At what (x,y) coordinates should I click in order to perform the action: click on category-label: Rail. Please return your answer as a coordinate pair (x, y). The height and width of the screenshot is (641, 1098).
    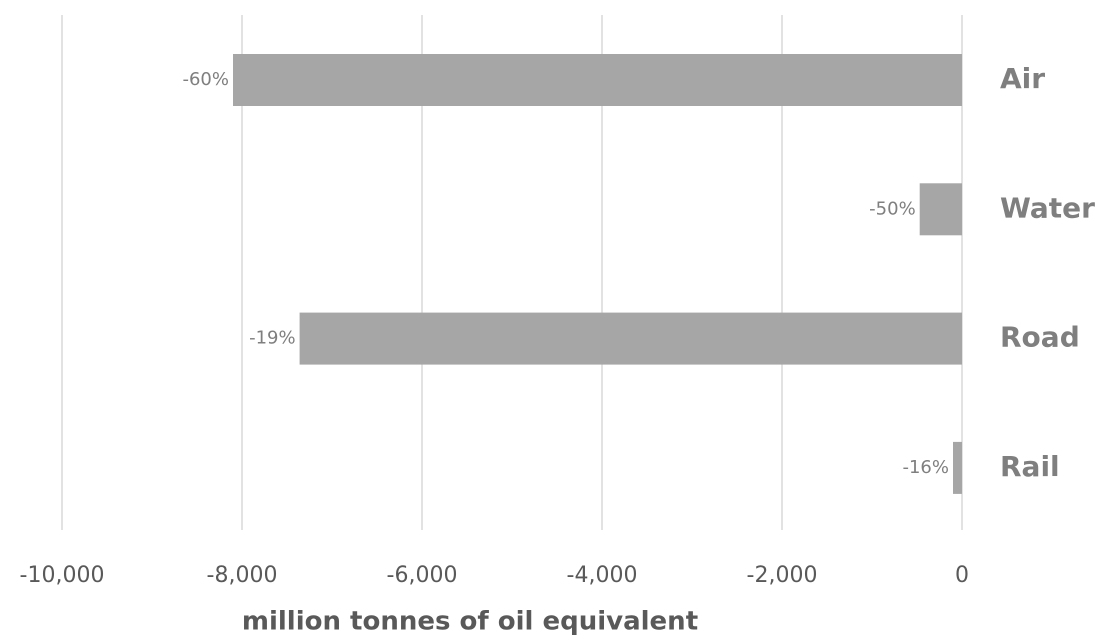
    Looking at the image, I should click on (1030, 466).